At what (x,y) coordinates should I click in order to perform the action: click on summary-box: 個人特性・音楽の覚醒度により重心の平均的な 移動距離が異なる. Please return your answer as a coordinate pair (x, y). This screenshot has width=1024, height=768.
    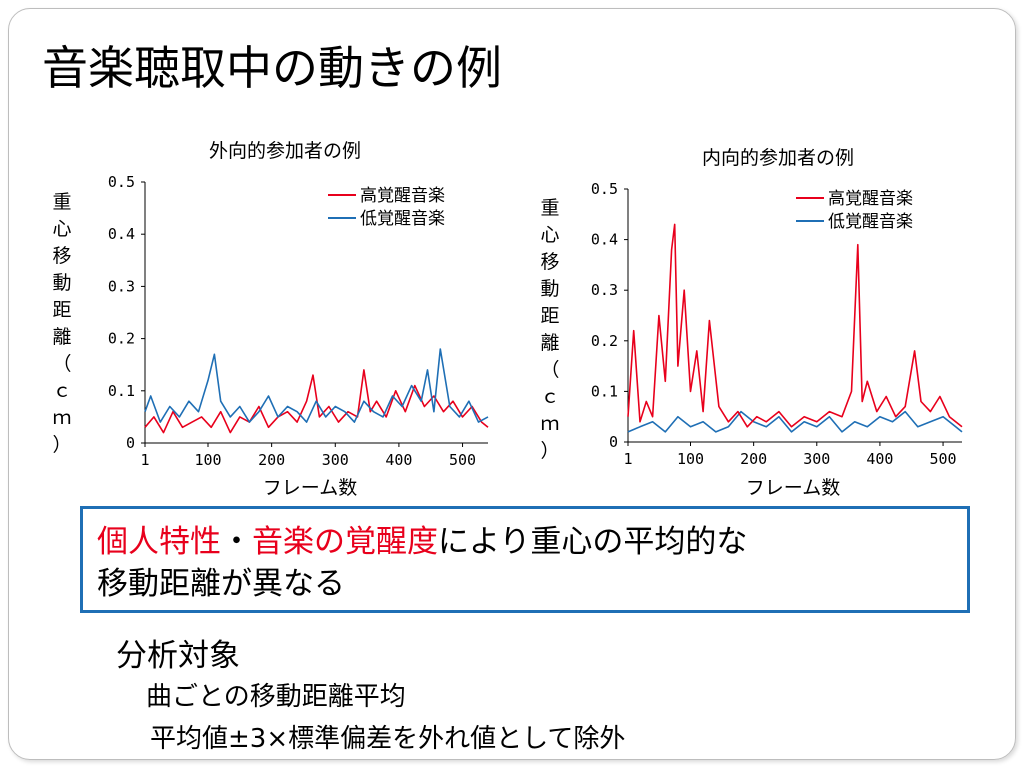
    Looking at the image, I should click on (525, 559).